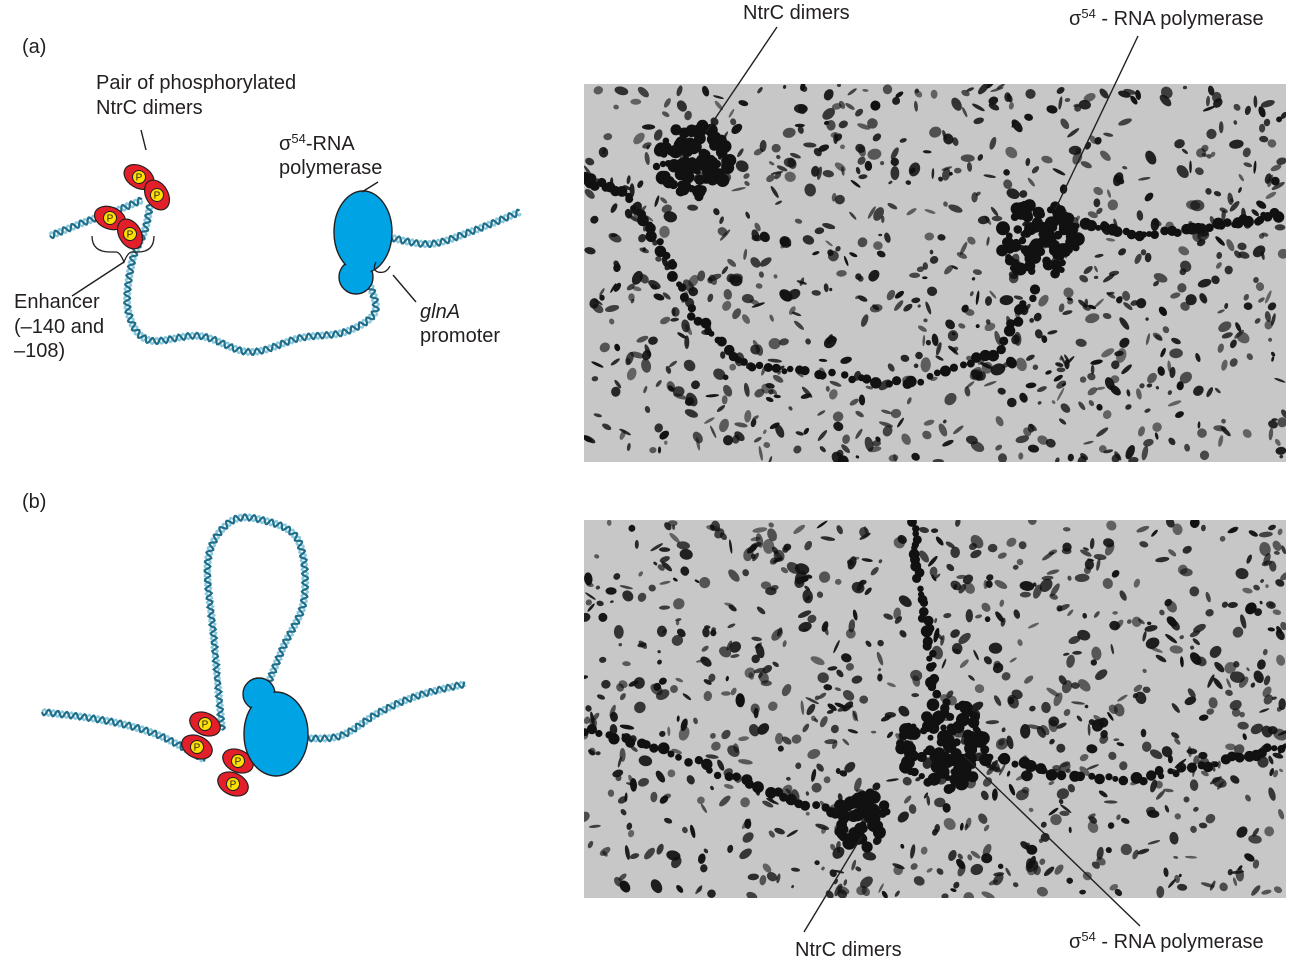 The width and height of the screenshot is (1307, 970). Describe the element at coordinates (370, 187) in the screenshot. I see `polymerase-leader-line` at that location.